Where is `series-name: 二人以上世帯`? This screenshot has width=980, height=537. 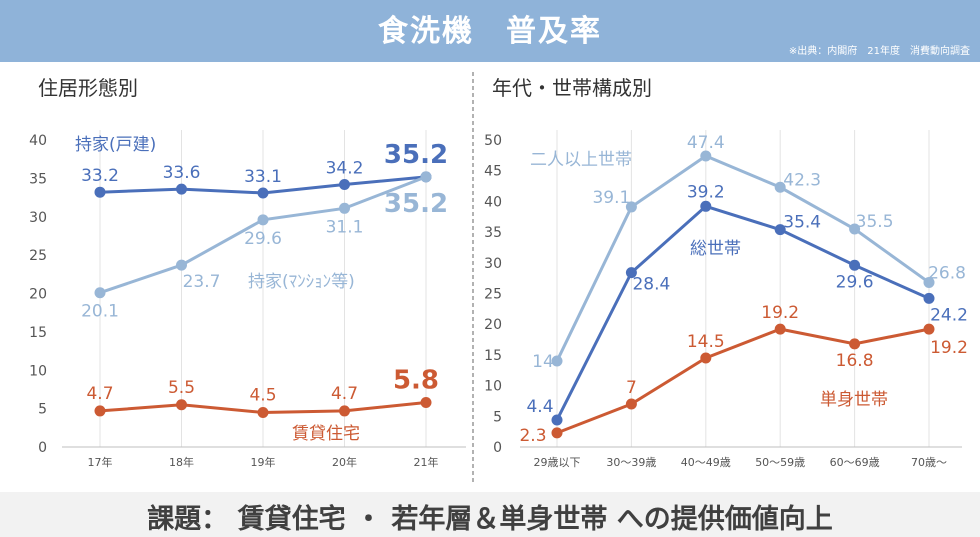 series-name: 二人以上世帯 is located at coordinates (581, 160).